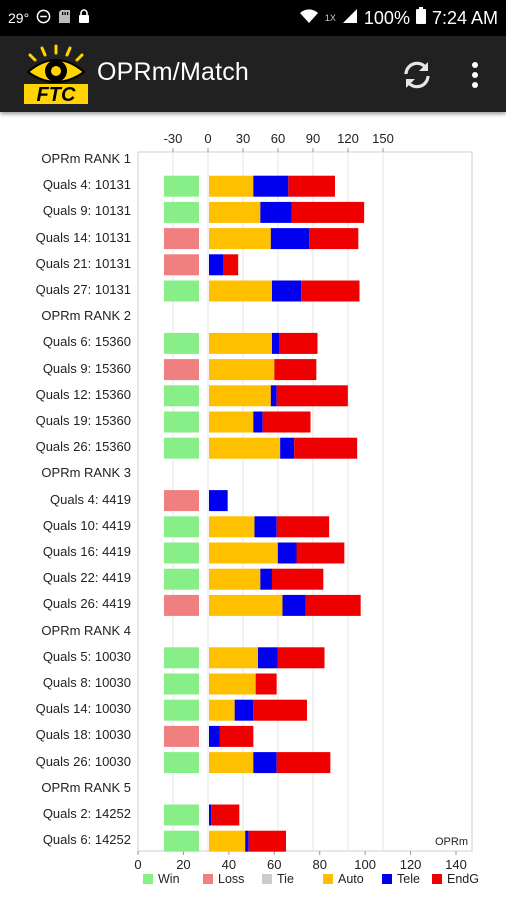  What do you see at coordinates (86, 787) in the screenshot?
I see `rank-header: OPRm RANK 5` at bounding box center [86, 787].